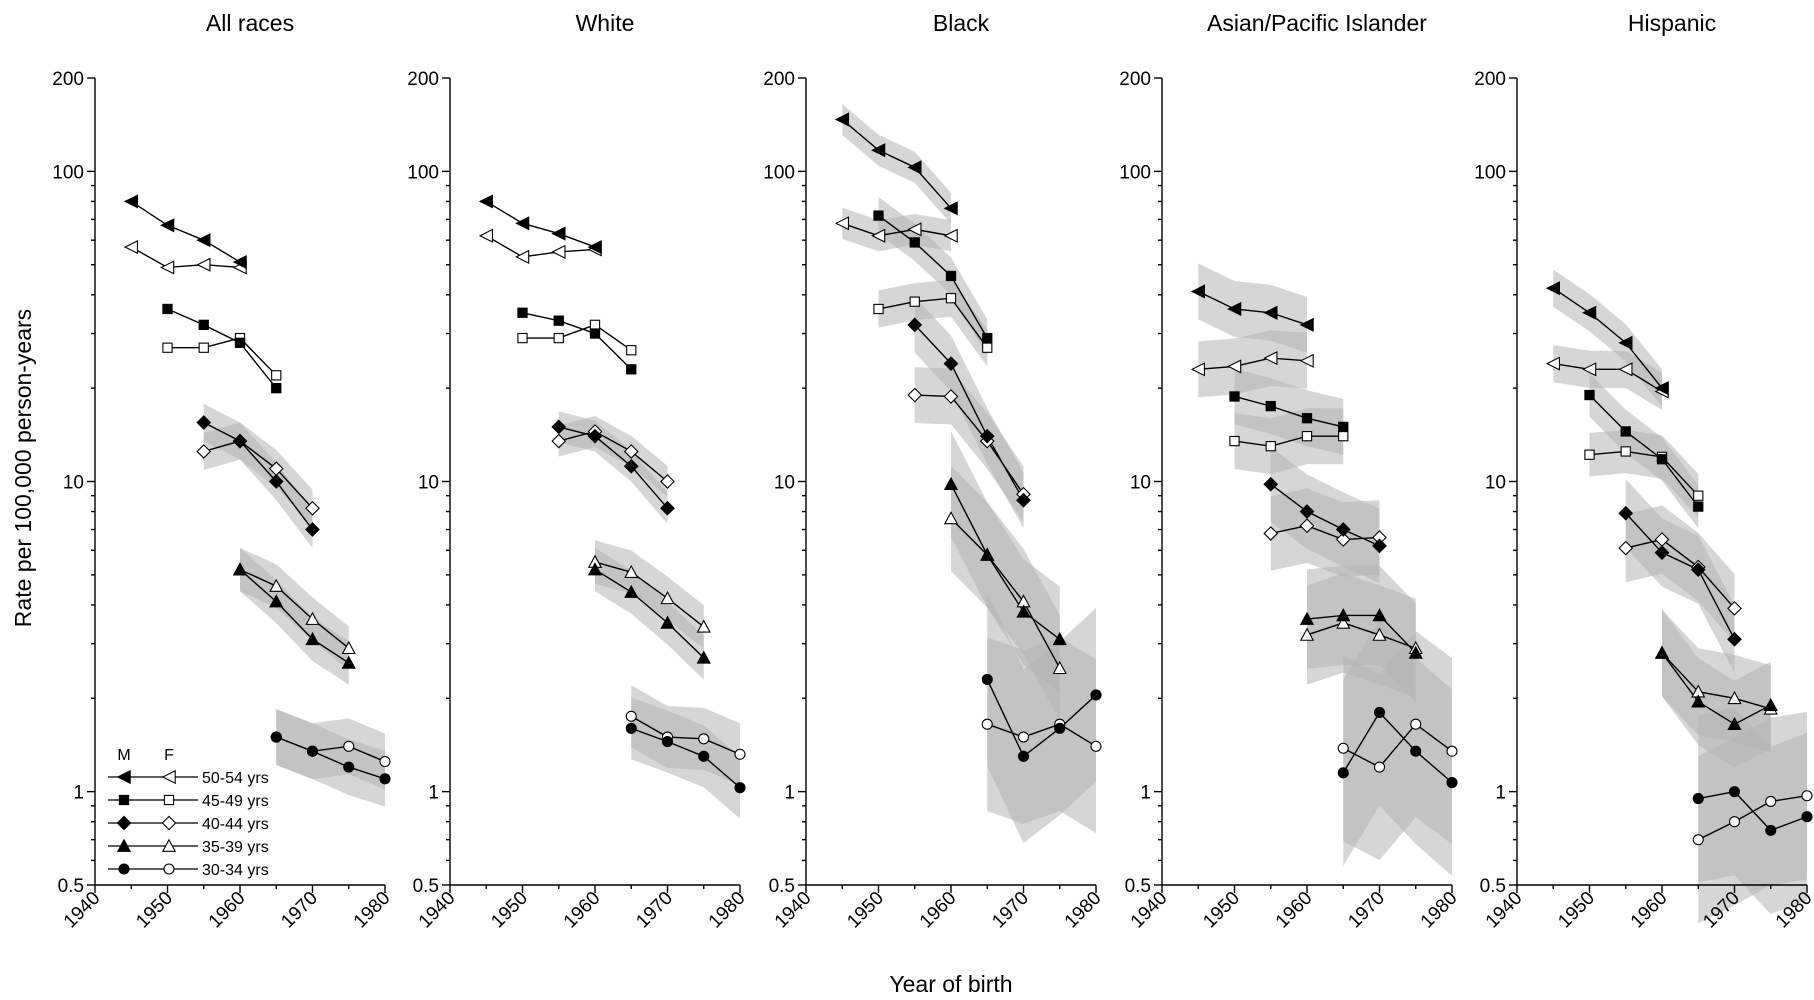 This screenshot has height=1000, width=1814. What do you see at coordinates (227, 910) in the screenshot?
I see `x-tick-label: 1960` at bounding box center [227, 910].